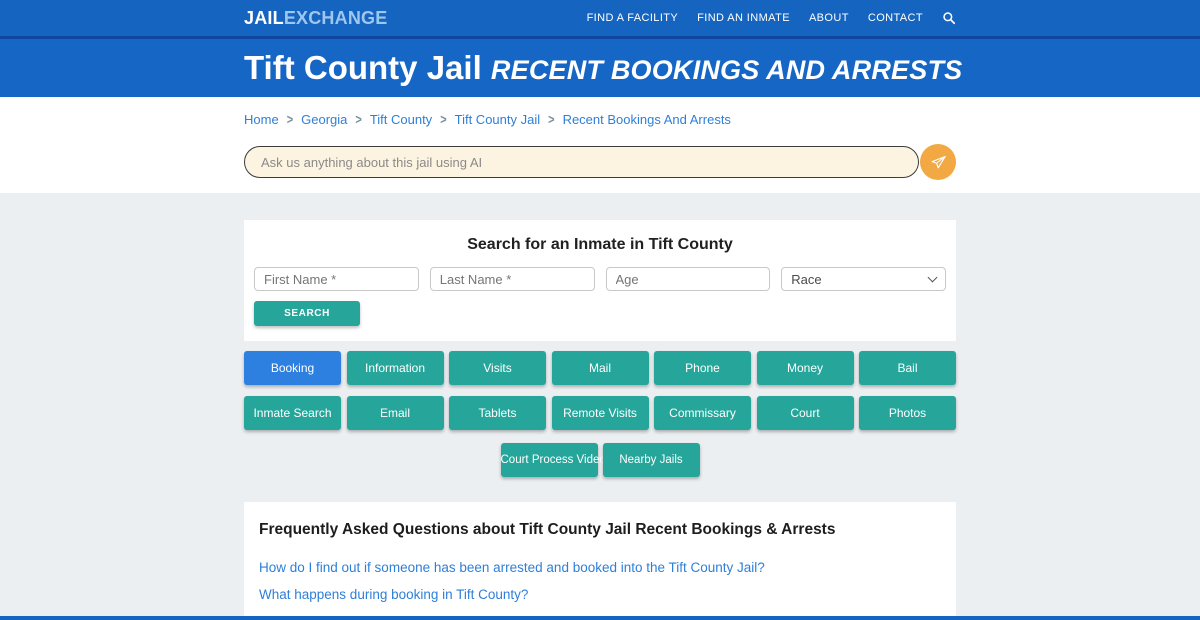 The width and height of the screenshot is (1200, 620). What do you see at coordinates (895, 18) in the screenshot?
I see `nav-link-contact: CONTACT` at bounding box center [895, 18].